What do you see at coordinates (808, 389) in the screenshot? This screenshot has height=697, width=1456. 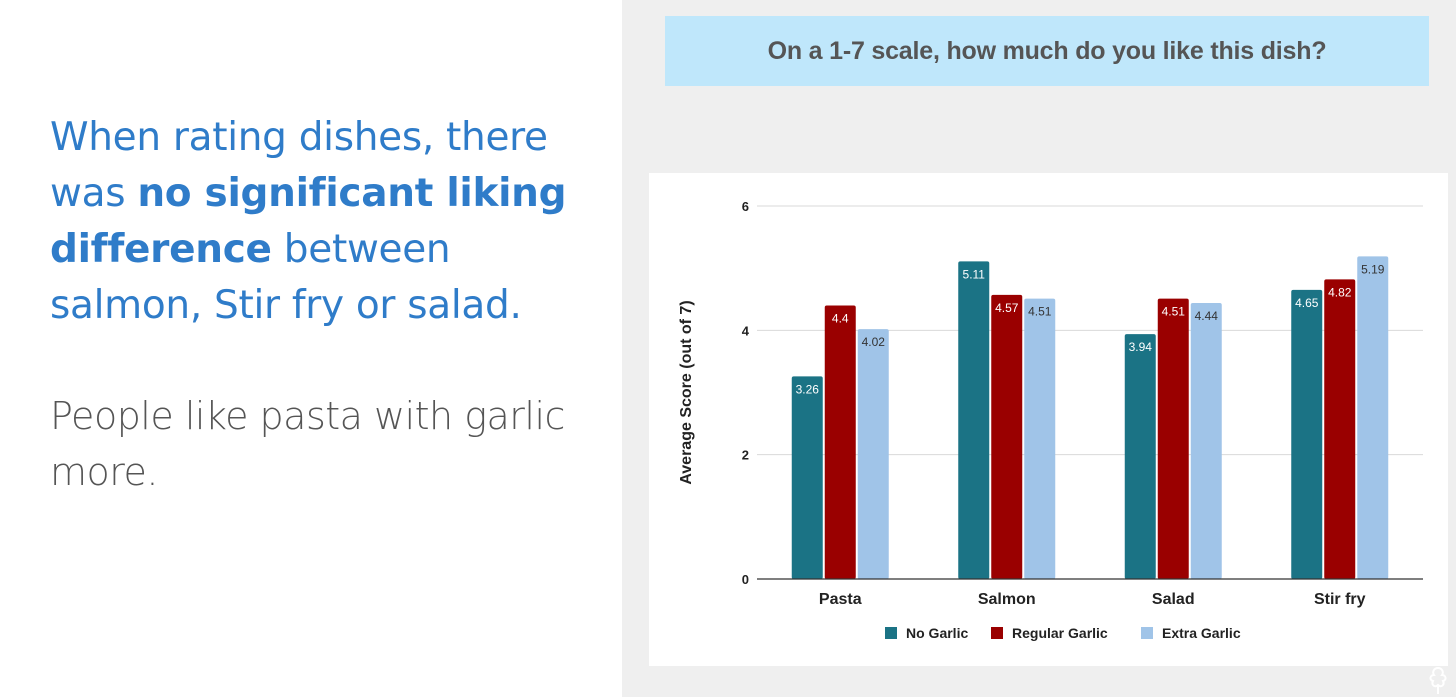 I see `data-label: 3.26` at bounding box center [808, 389].